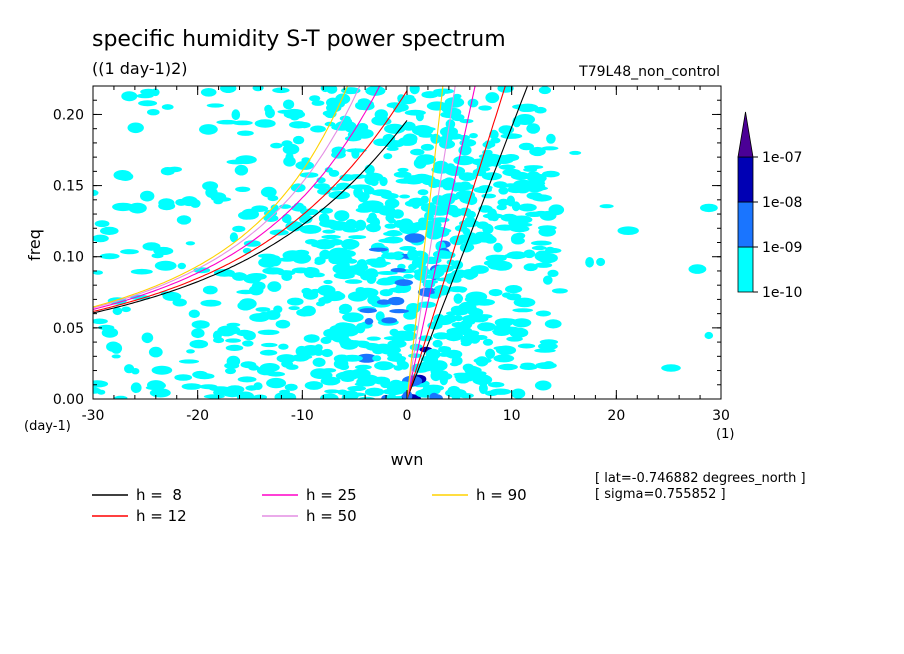  Describe the element at coordinates (68, 400) in the screenshot. I see `y-tick-label: 0.00` at that location.